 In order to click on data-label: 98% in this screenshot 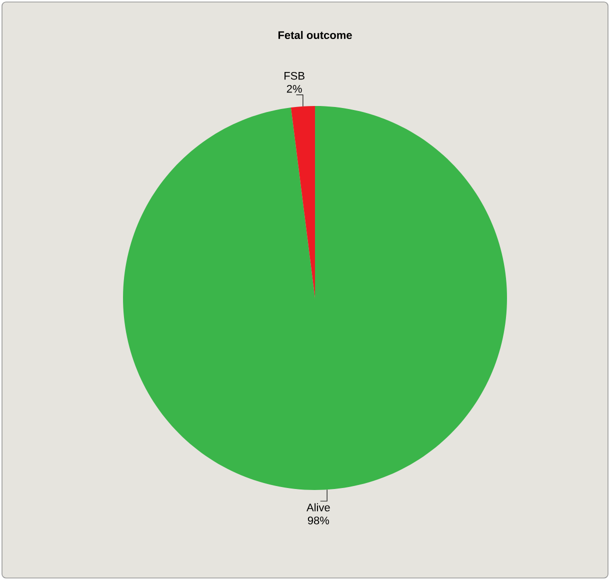, I will do `click(319, 520)`.